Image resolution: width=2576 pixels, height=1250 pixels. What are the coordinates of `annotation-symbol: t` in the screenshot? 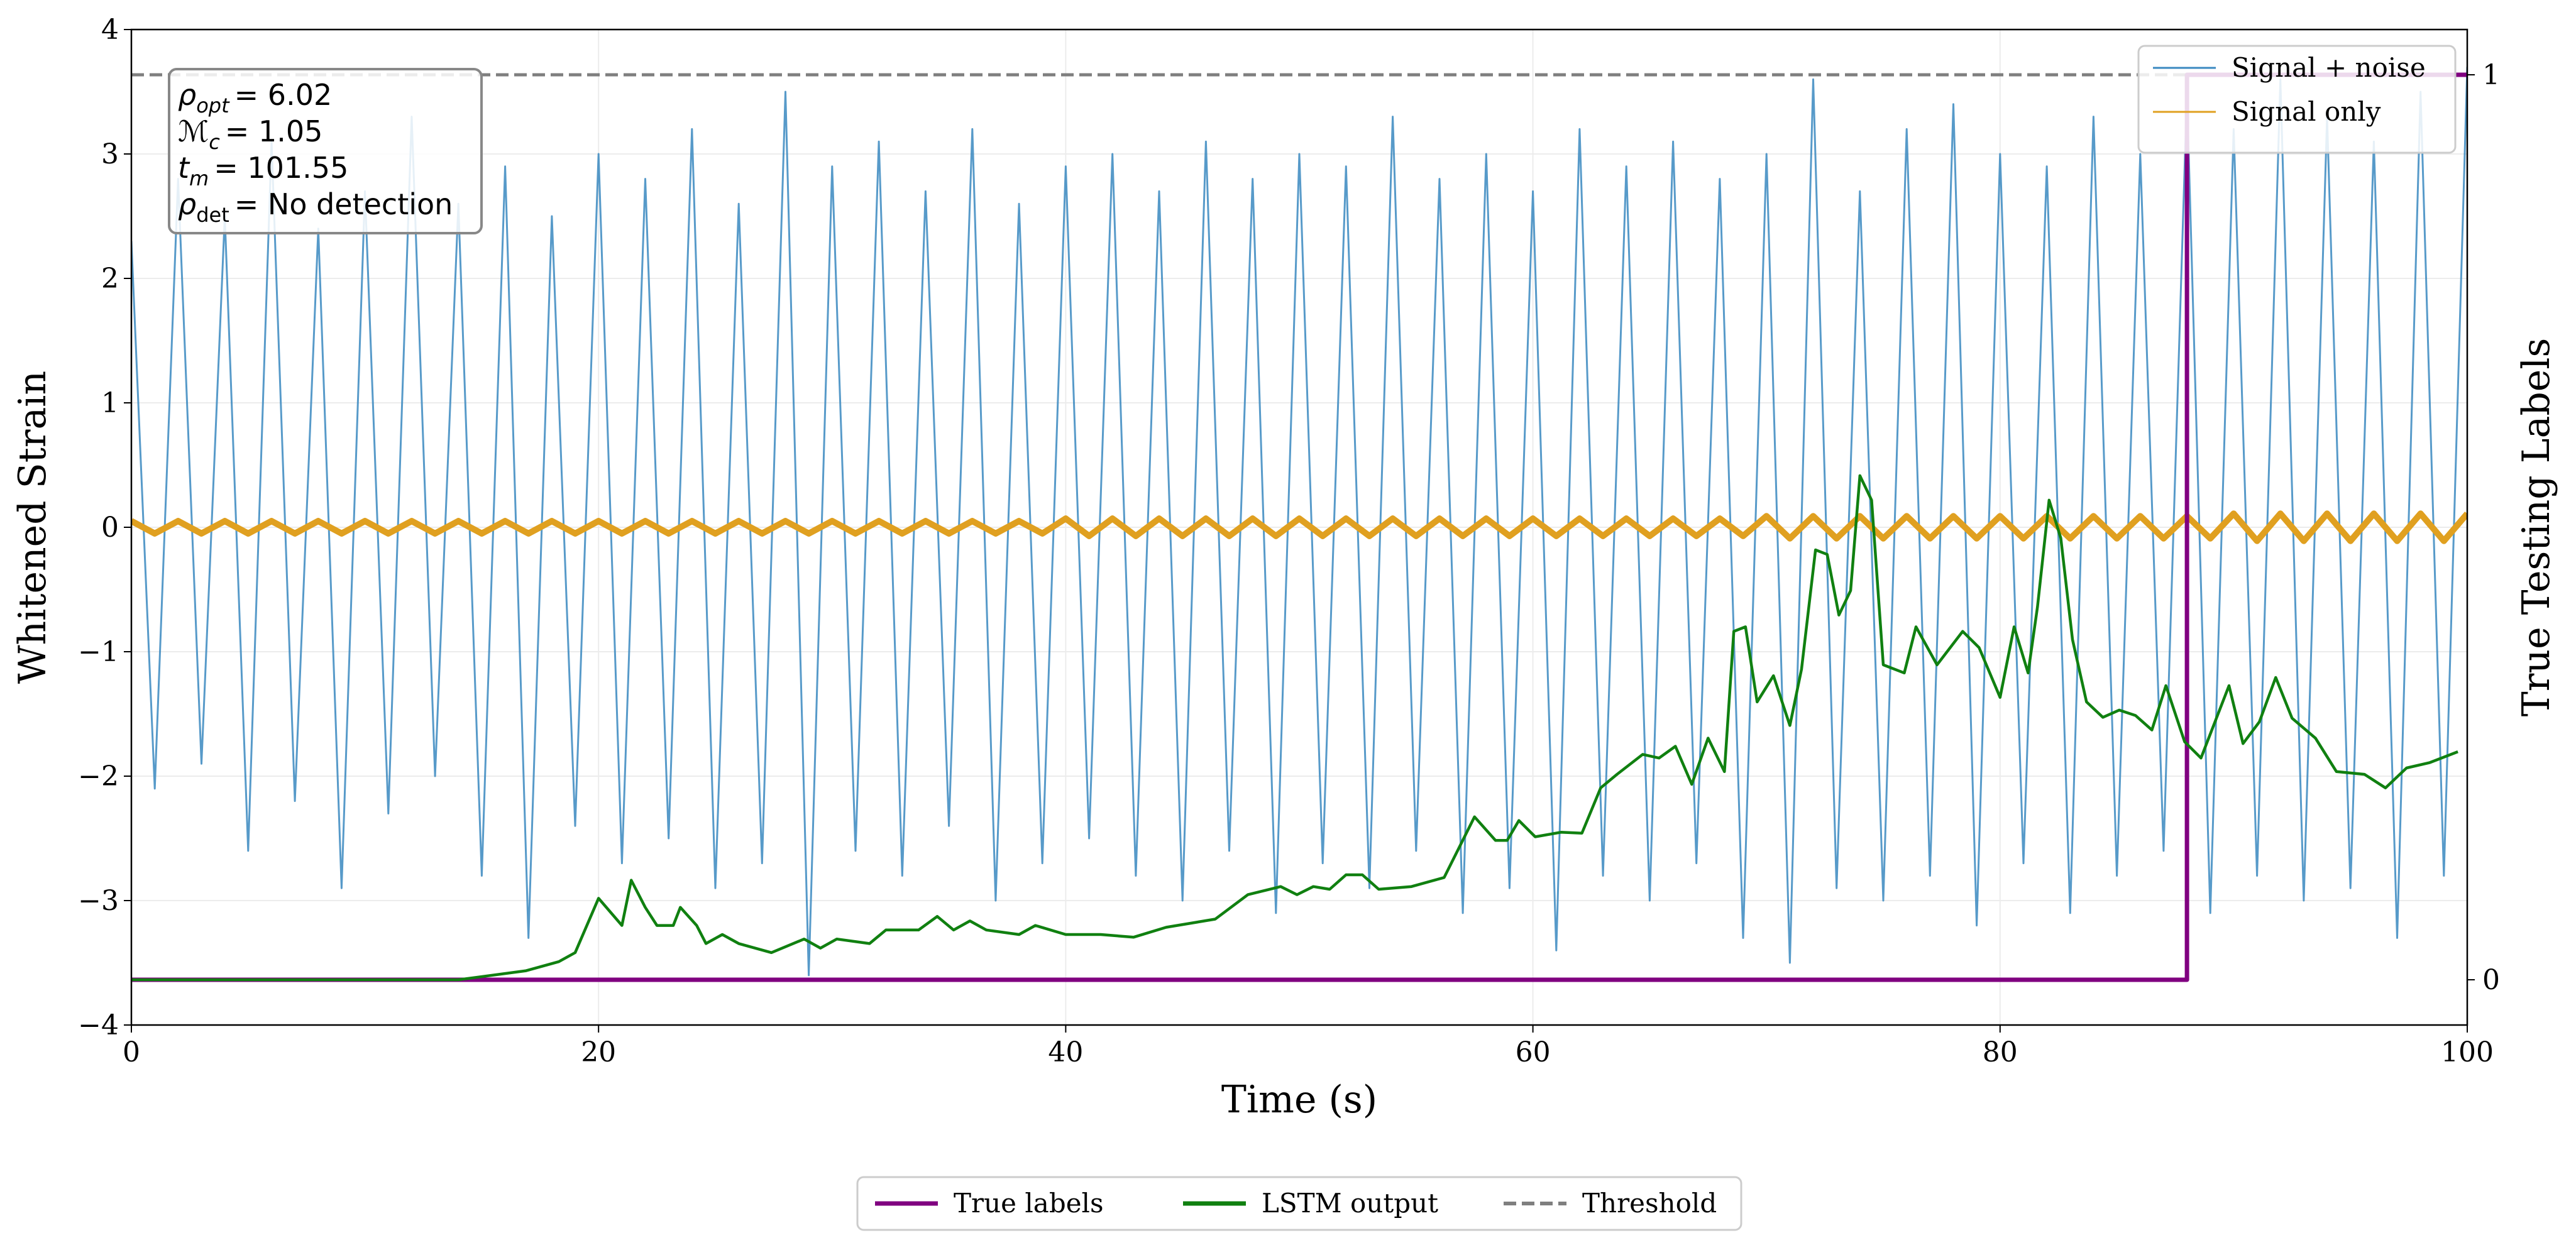 It's located at (184, 168).